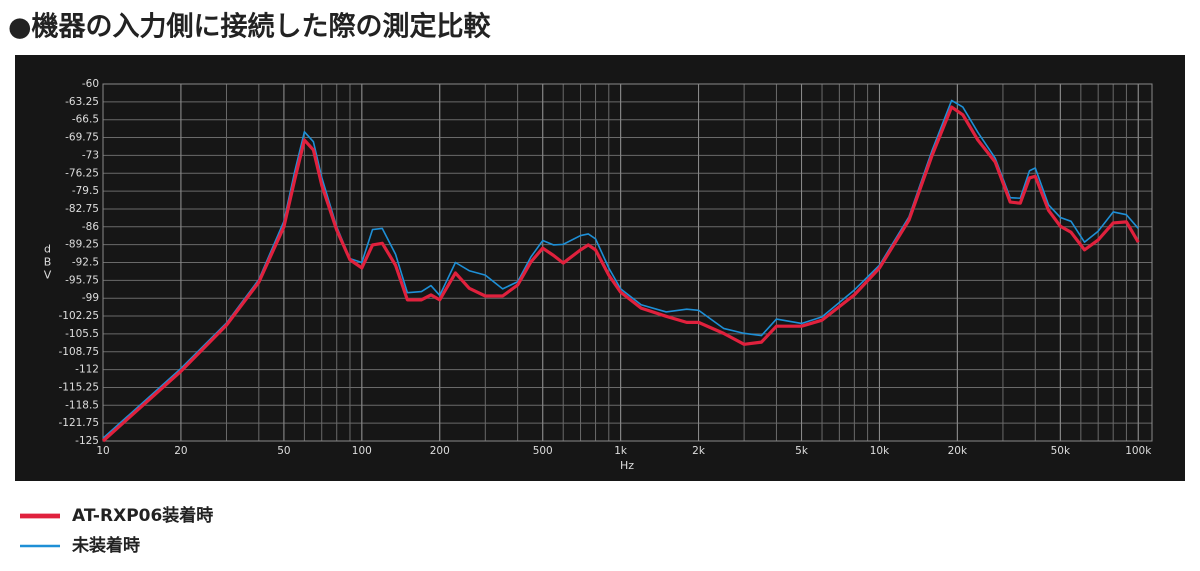 The image size is (1200, 571). Describe the element at coordinates (180, 451) in the screenshot. I see `x-tick-label: 20` at that location.